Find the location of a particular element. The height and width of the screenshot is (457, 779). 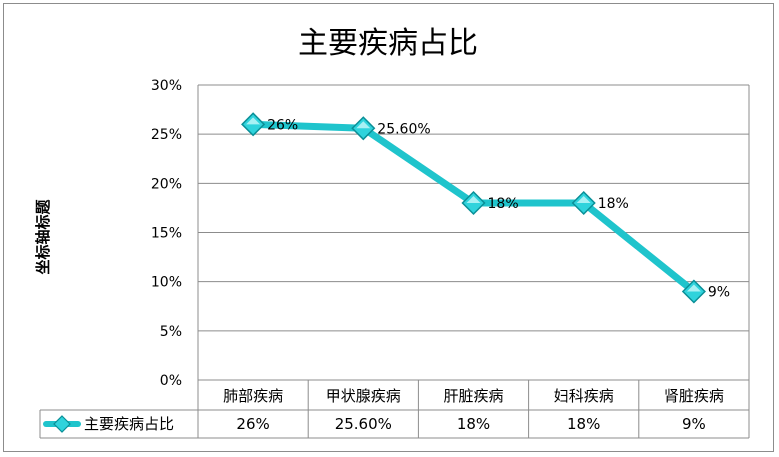

y-tick-label: 10% is located at coordinates (166, 283).